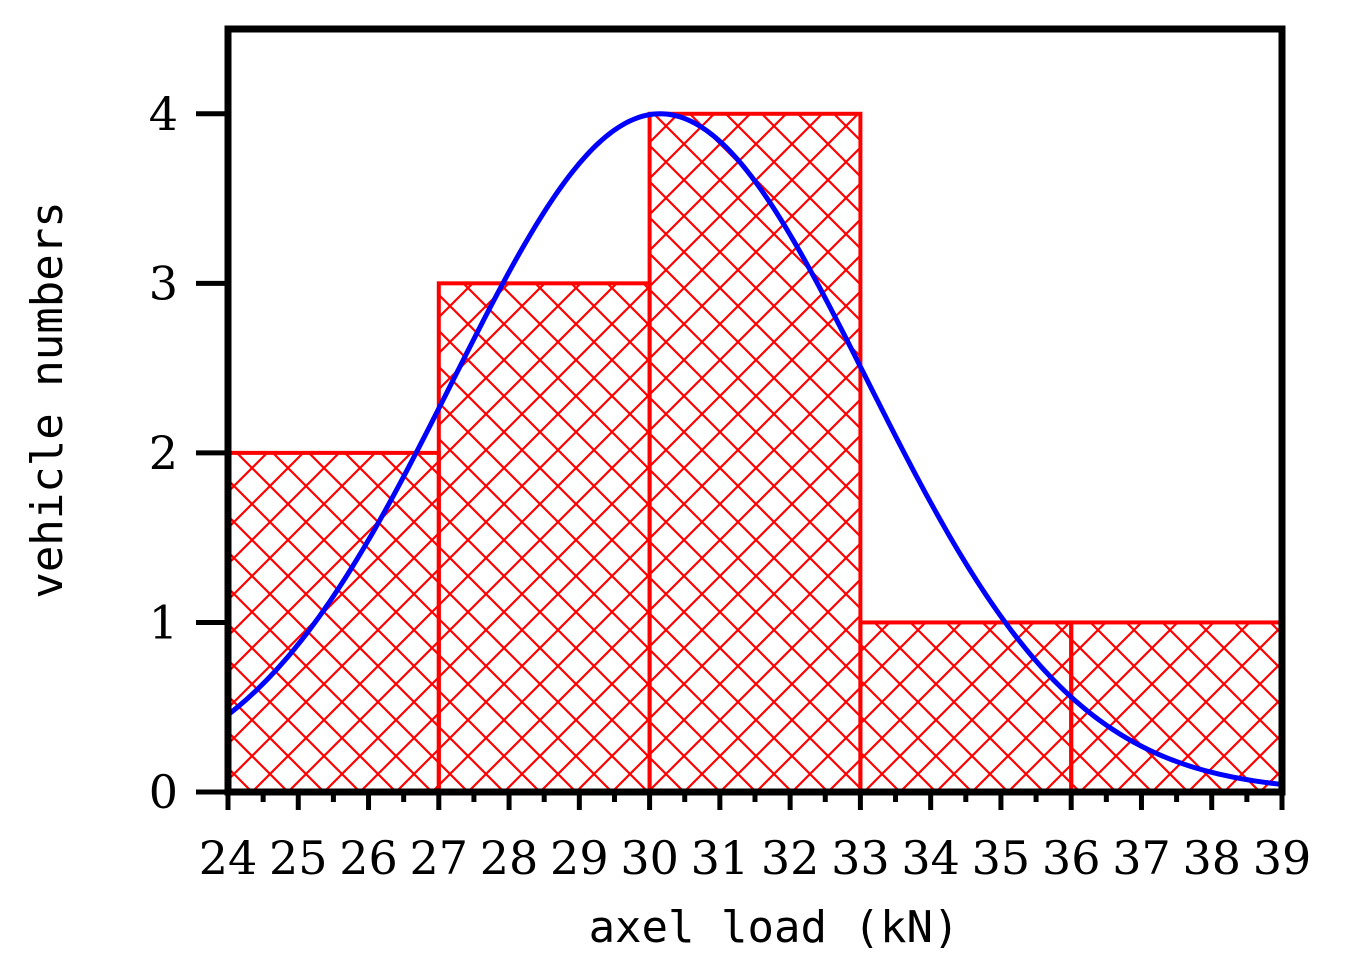  I want to click on x-tick-label-37: 37, so click(1141, 858).